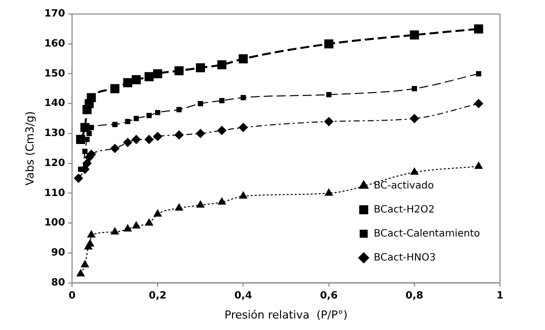 Image resolution: width=545 pixels, height=330 pixels. I want to click on y-axis-title: Vabs (Cm3/g), so click(29, 148).